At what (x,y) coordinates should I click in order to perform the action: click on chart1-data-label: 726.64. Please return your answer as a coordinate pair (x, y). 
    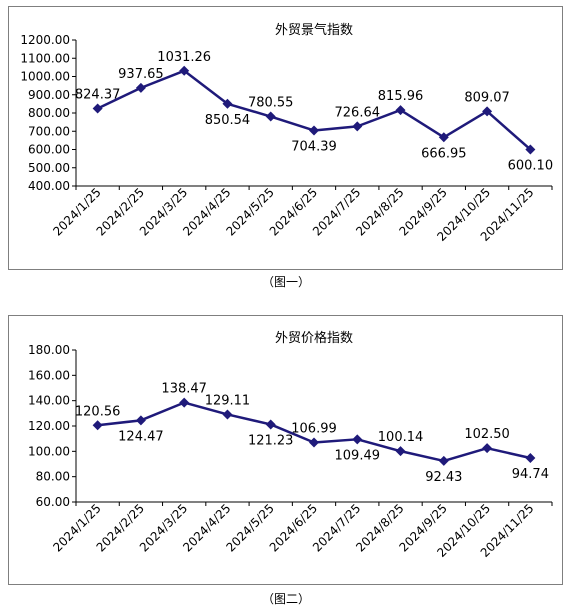
    Looking at the image, I should click on (358, 112).